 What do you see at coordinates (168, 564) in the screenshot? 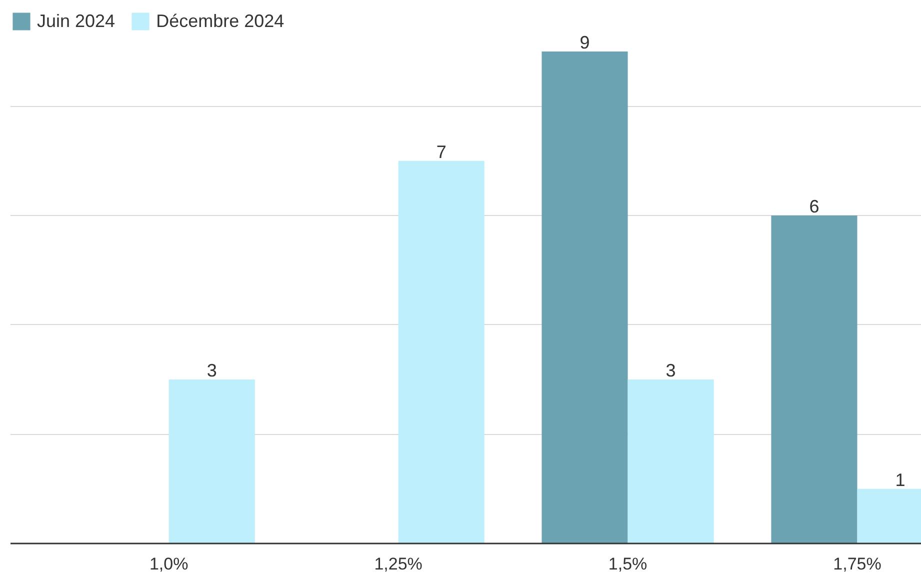
I see `x-tick-label: 1,0%` at bounding box center [168, 564].